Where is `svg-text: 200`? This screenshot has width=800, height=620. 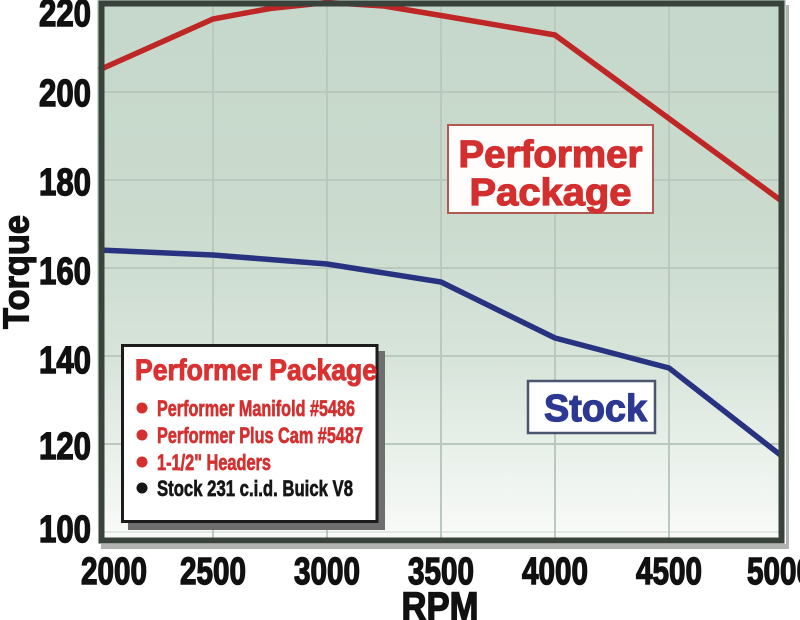 svg-text: 200 is located at coordinates (65, 94).